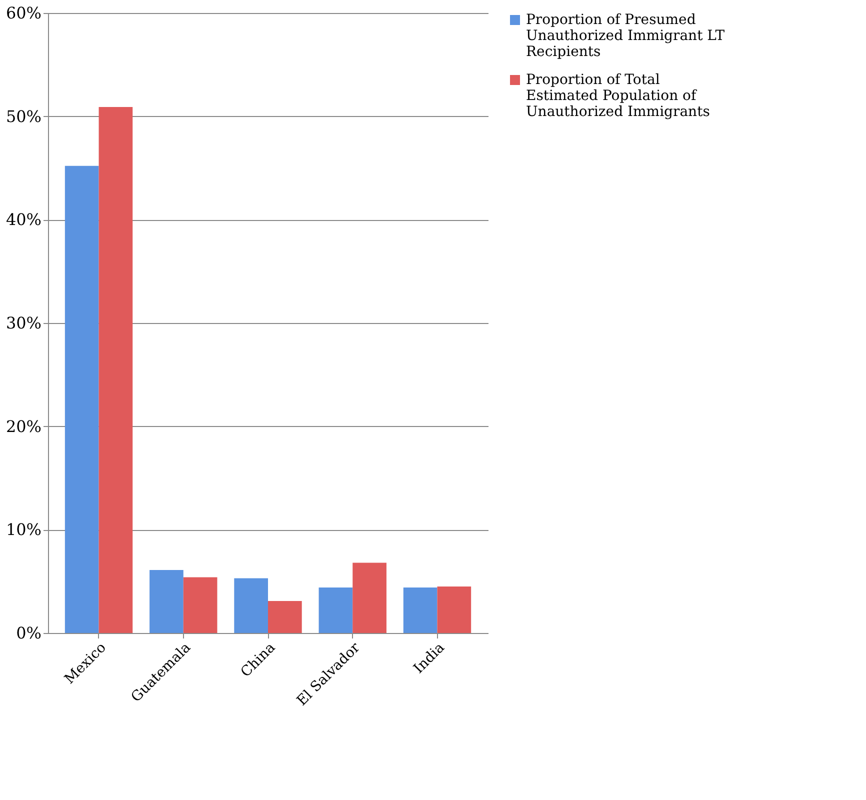  What do you see at coordinates (24, 323) in the screenshot?
I see `y-tick-label: 30%` at bounding box center [24, 323].